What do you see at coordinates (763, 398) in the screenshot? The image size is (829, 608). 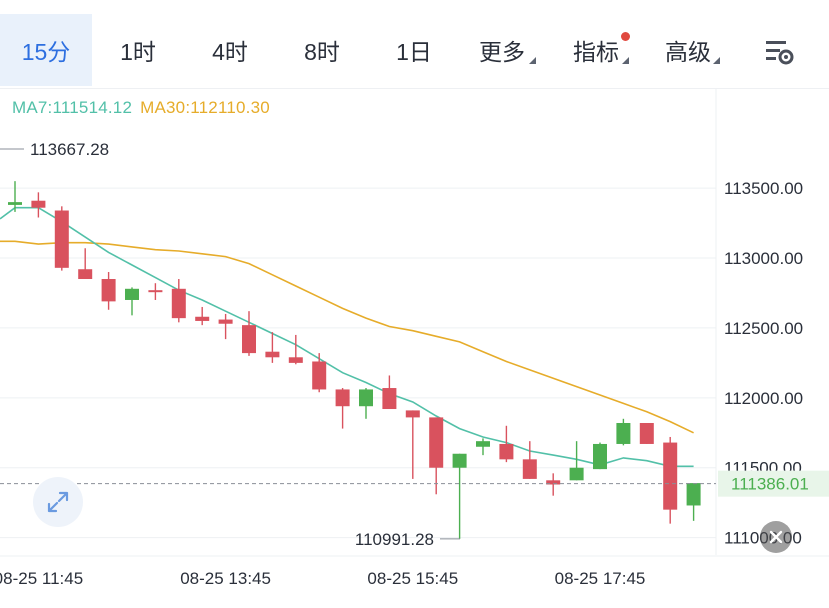 I see `y-tick-label: 112000.00` at bounding box center [763, 398].